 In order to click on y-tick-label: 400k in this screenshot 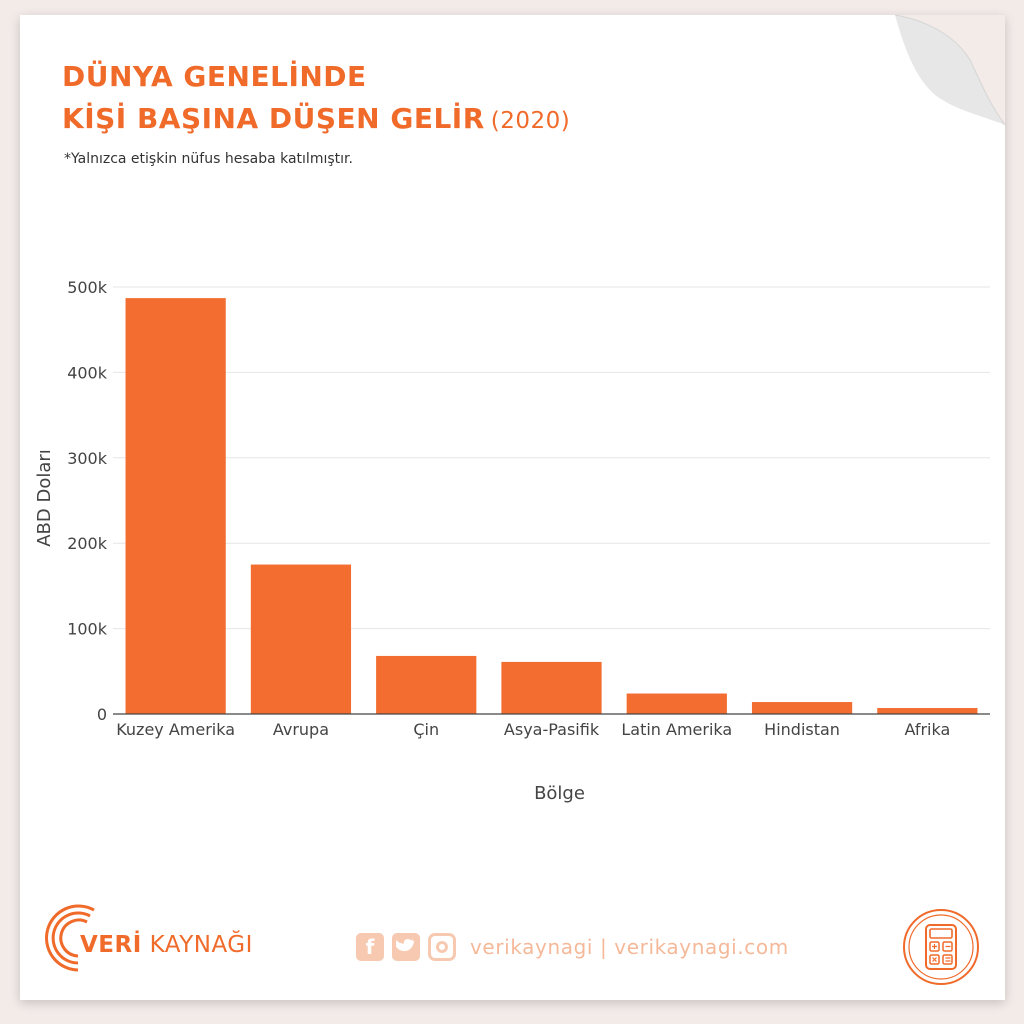, I will do `click(87, 372)`.